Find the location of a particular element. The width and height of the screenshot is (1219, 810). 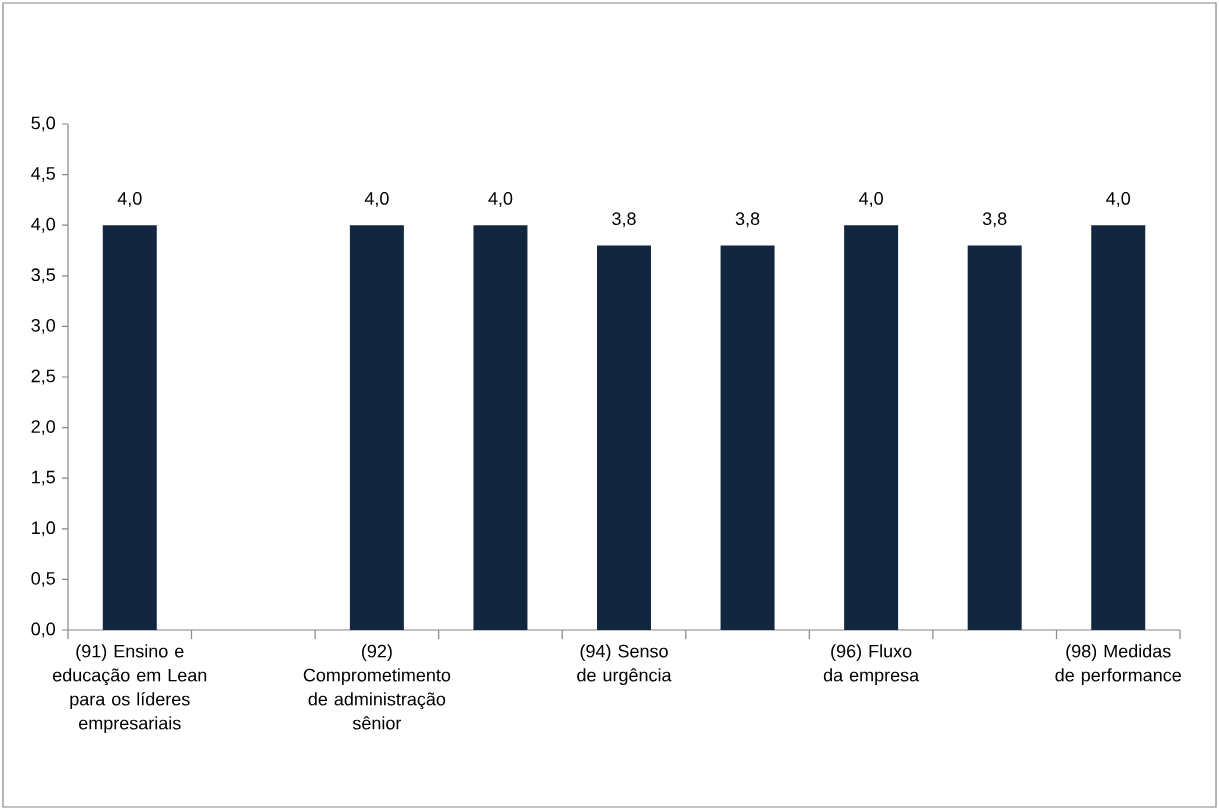

y-tick-label: 0,5 is located at coordinates (43, 579).